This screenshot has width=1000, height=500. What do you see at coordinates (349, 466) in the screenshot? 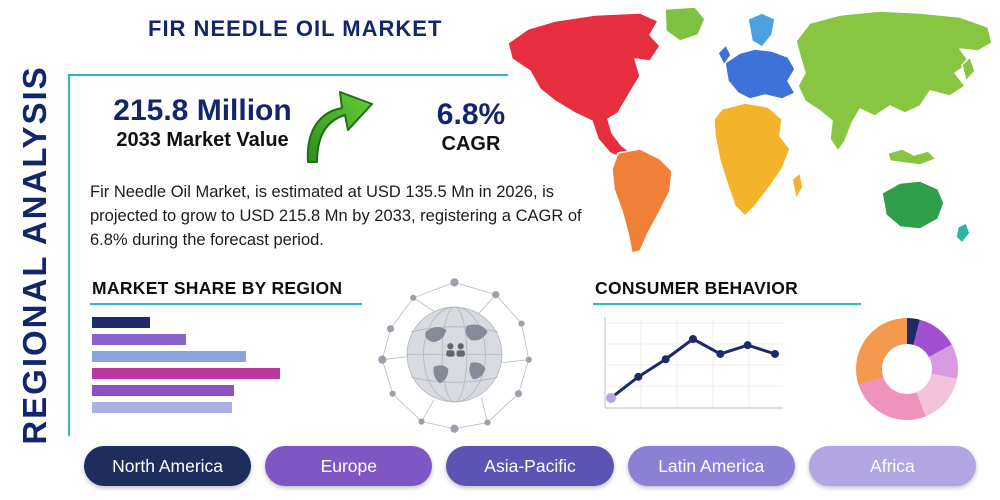
I see `region-pill-europe: Europe` at bounding box center [349, 466].